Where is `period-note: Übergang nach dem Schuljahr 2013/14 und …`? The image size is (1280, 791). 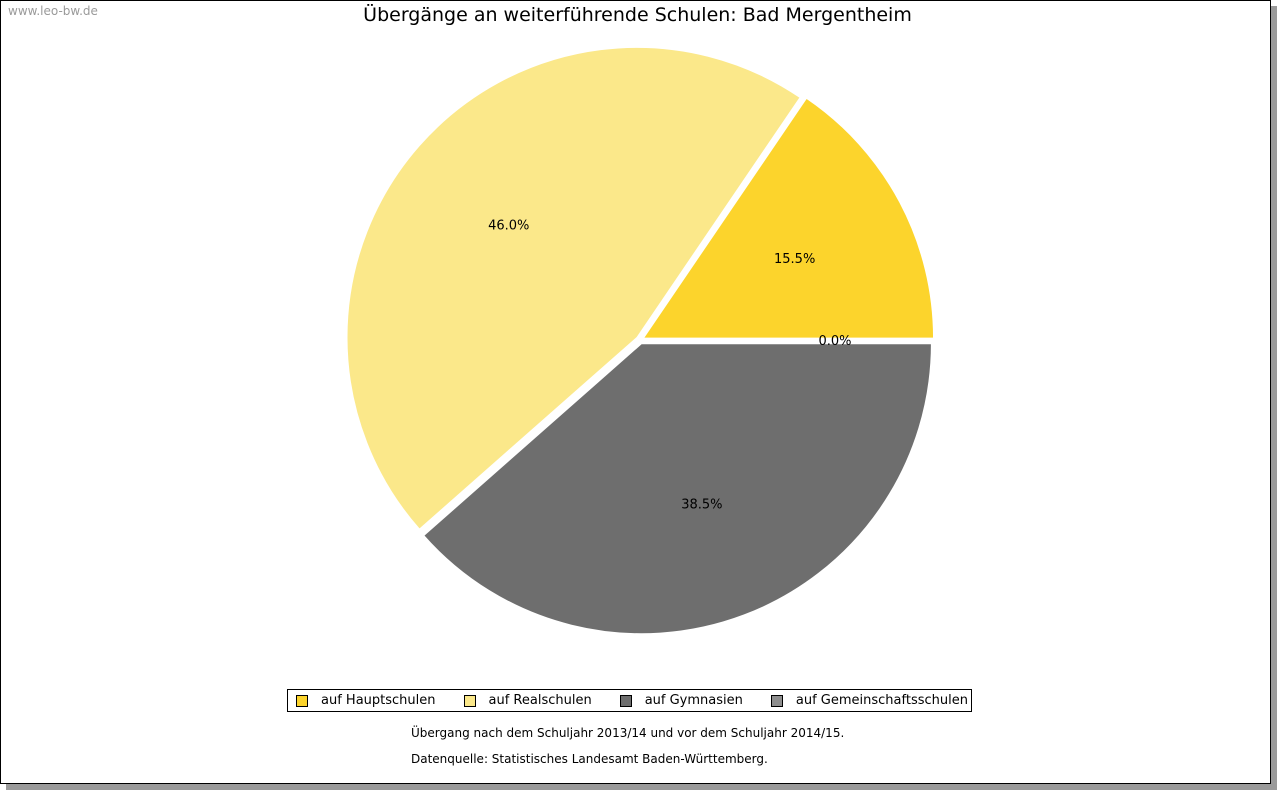 period-note: Übergang nach dem Schuljahr 2013/14 und … is located at coordinates (628, 733).